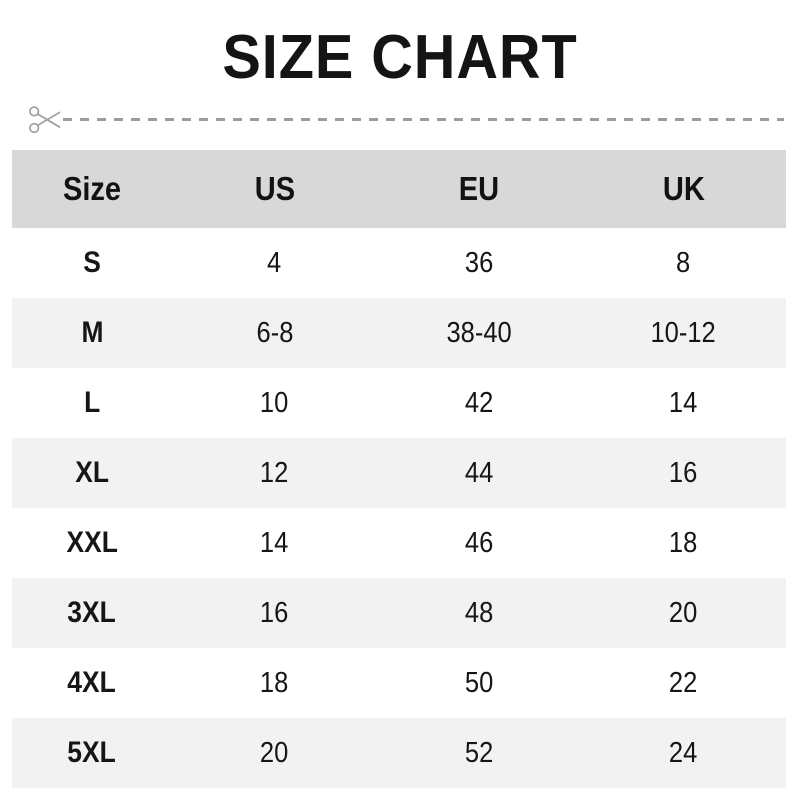  Describe the element at coordinates (479, 612) in the screenshot. I see `cell-eu: 48` at that location.